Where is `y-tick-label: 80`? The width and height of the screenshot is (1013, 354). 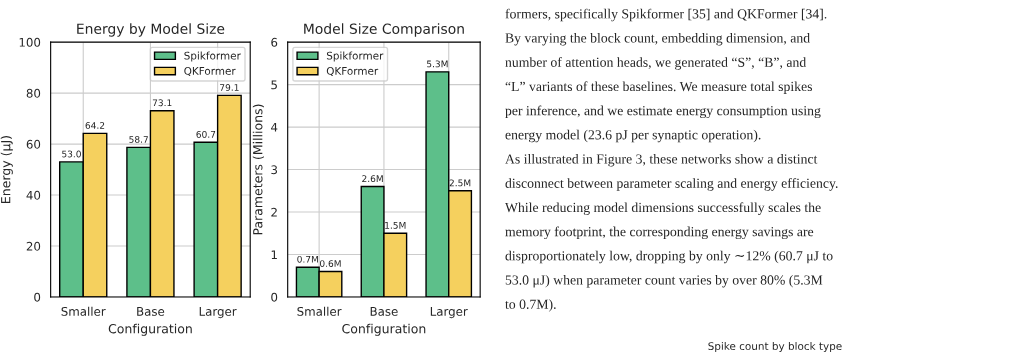
y-tick-label: 80 is located at coordinates (33, 93).